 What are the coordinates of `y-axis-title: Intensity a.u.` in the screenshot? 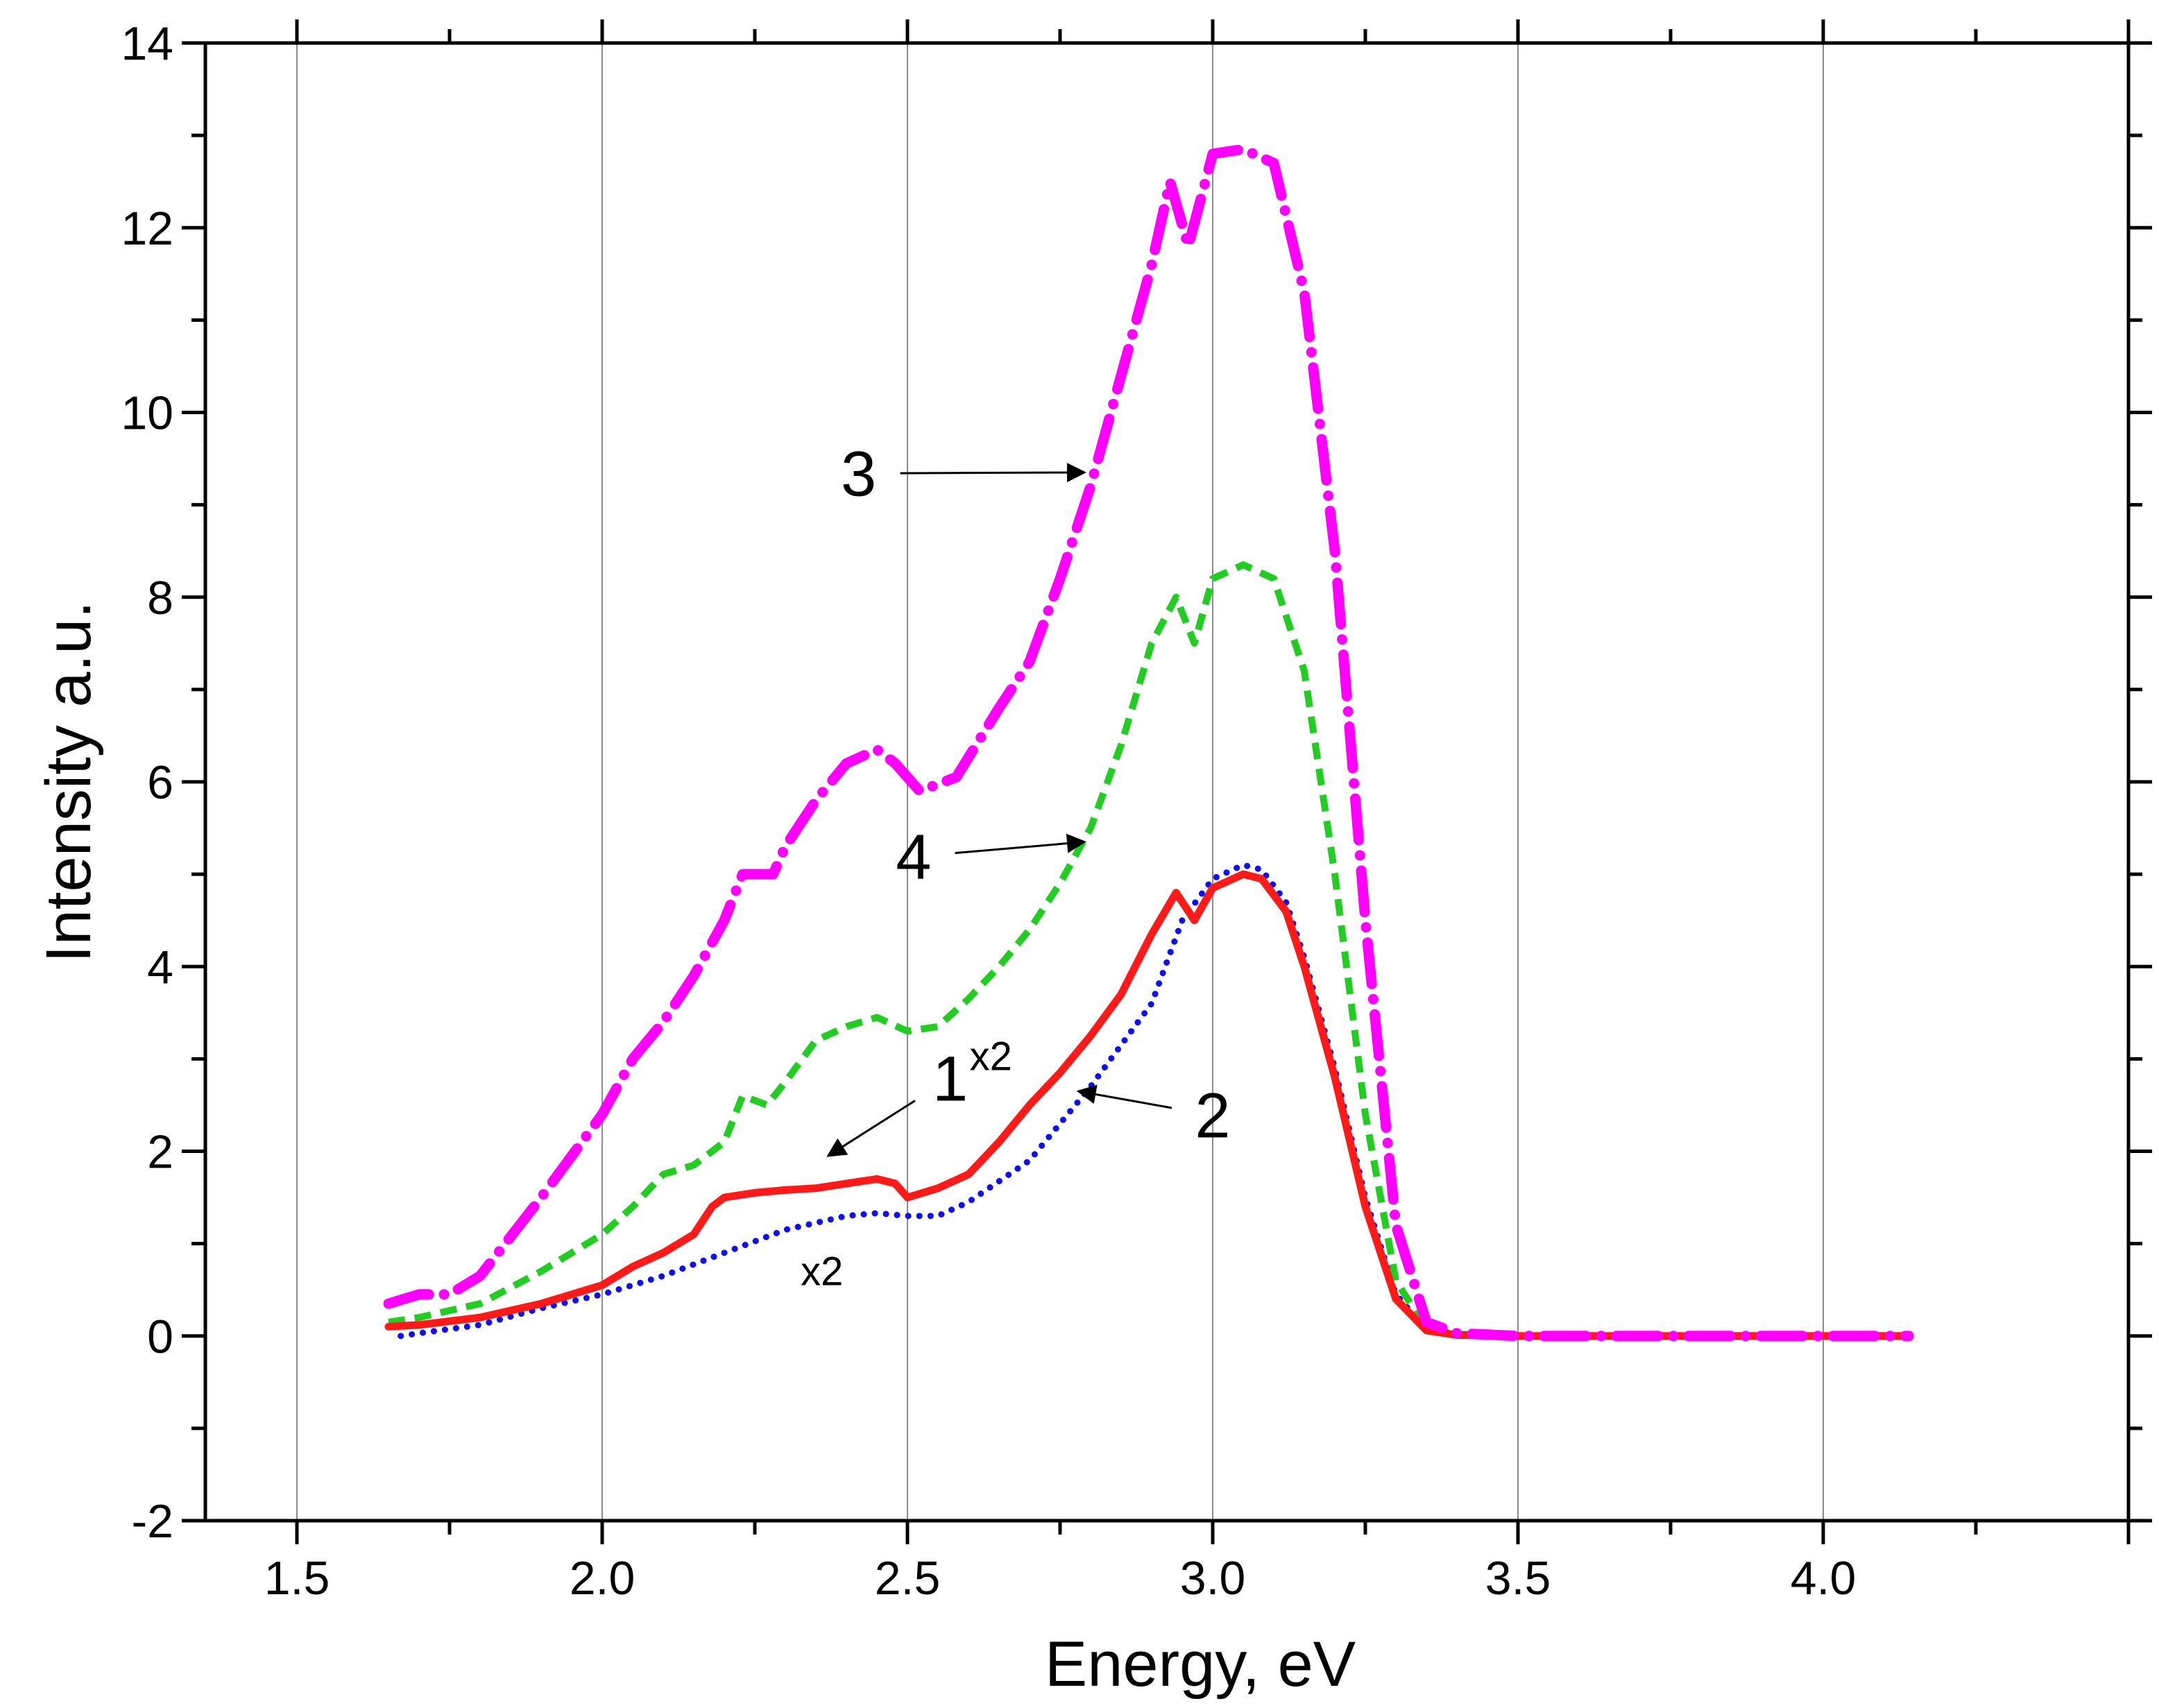 It's located at (68, 782).